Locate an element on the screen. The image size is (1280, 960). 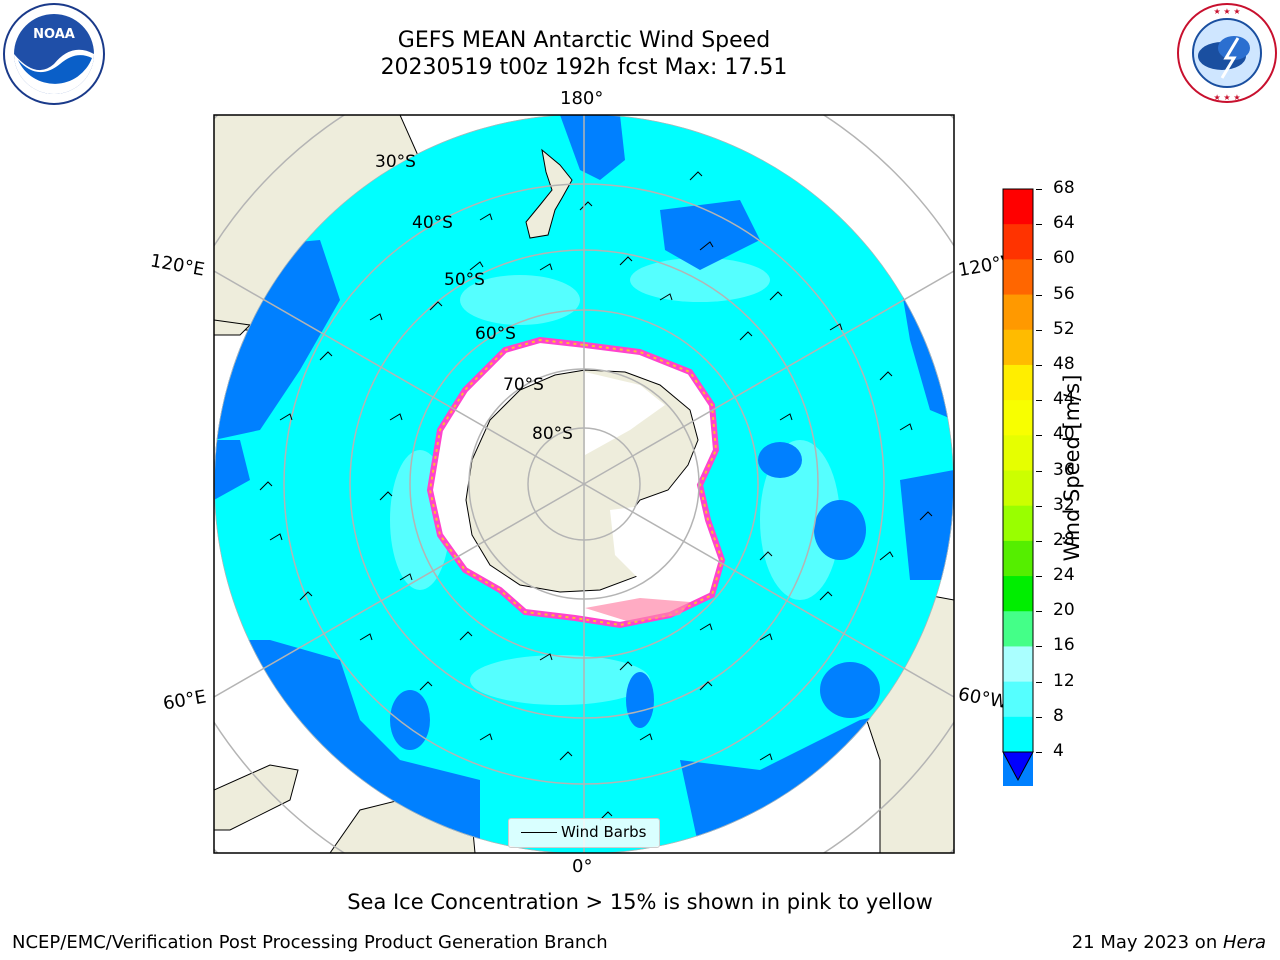
colorbar-tick-label: 40 is located at coordinates (1064, 434).